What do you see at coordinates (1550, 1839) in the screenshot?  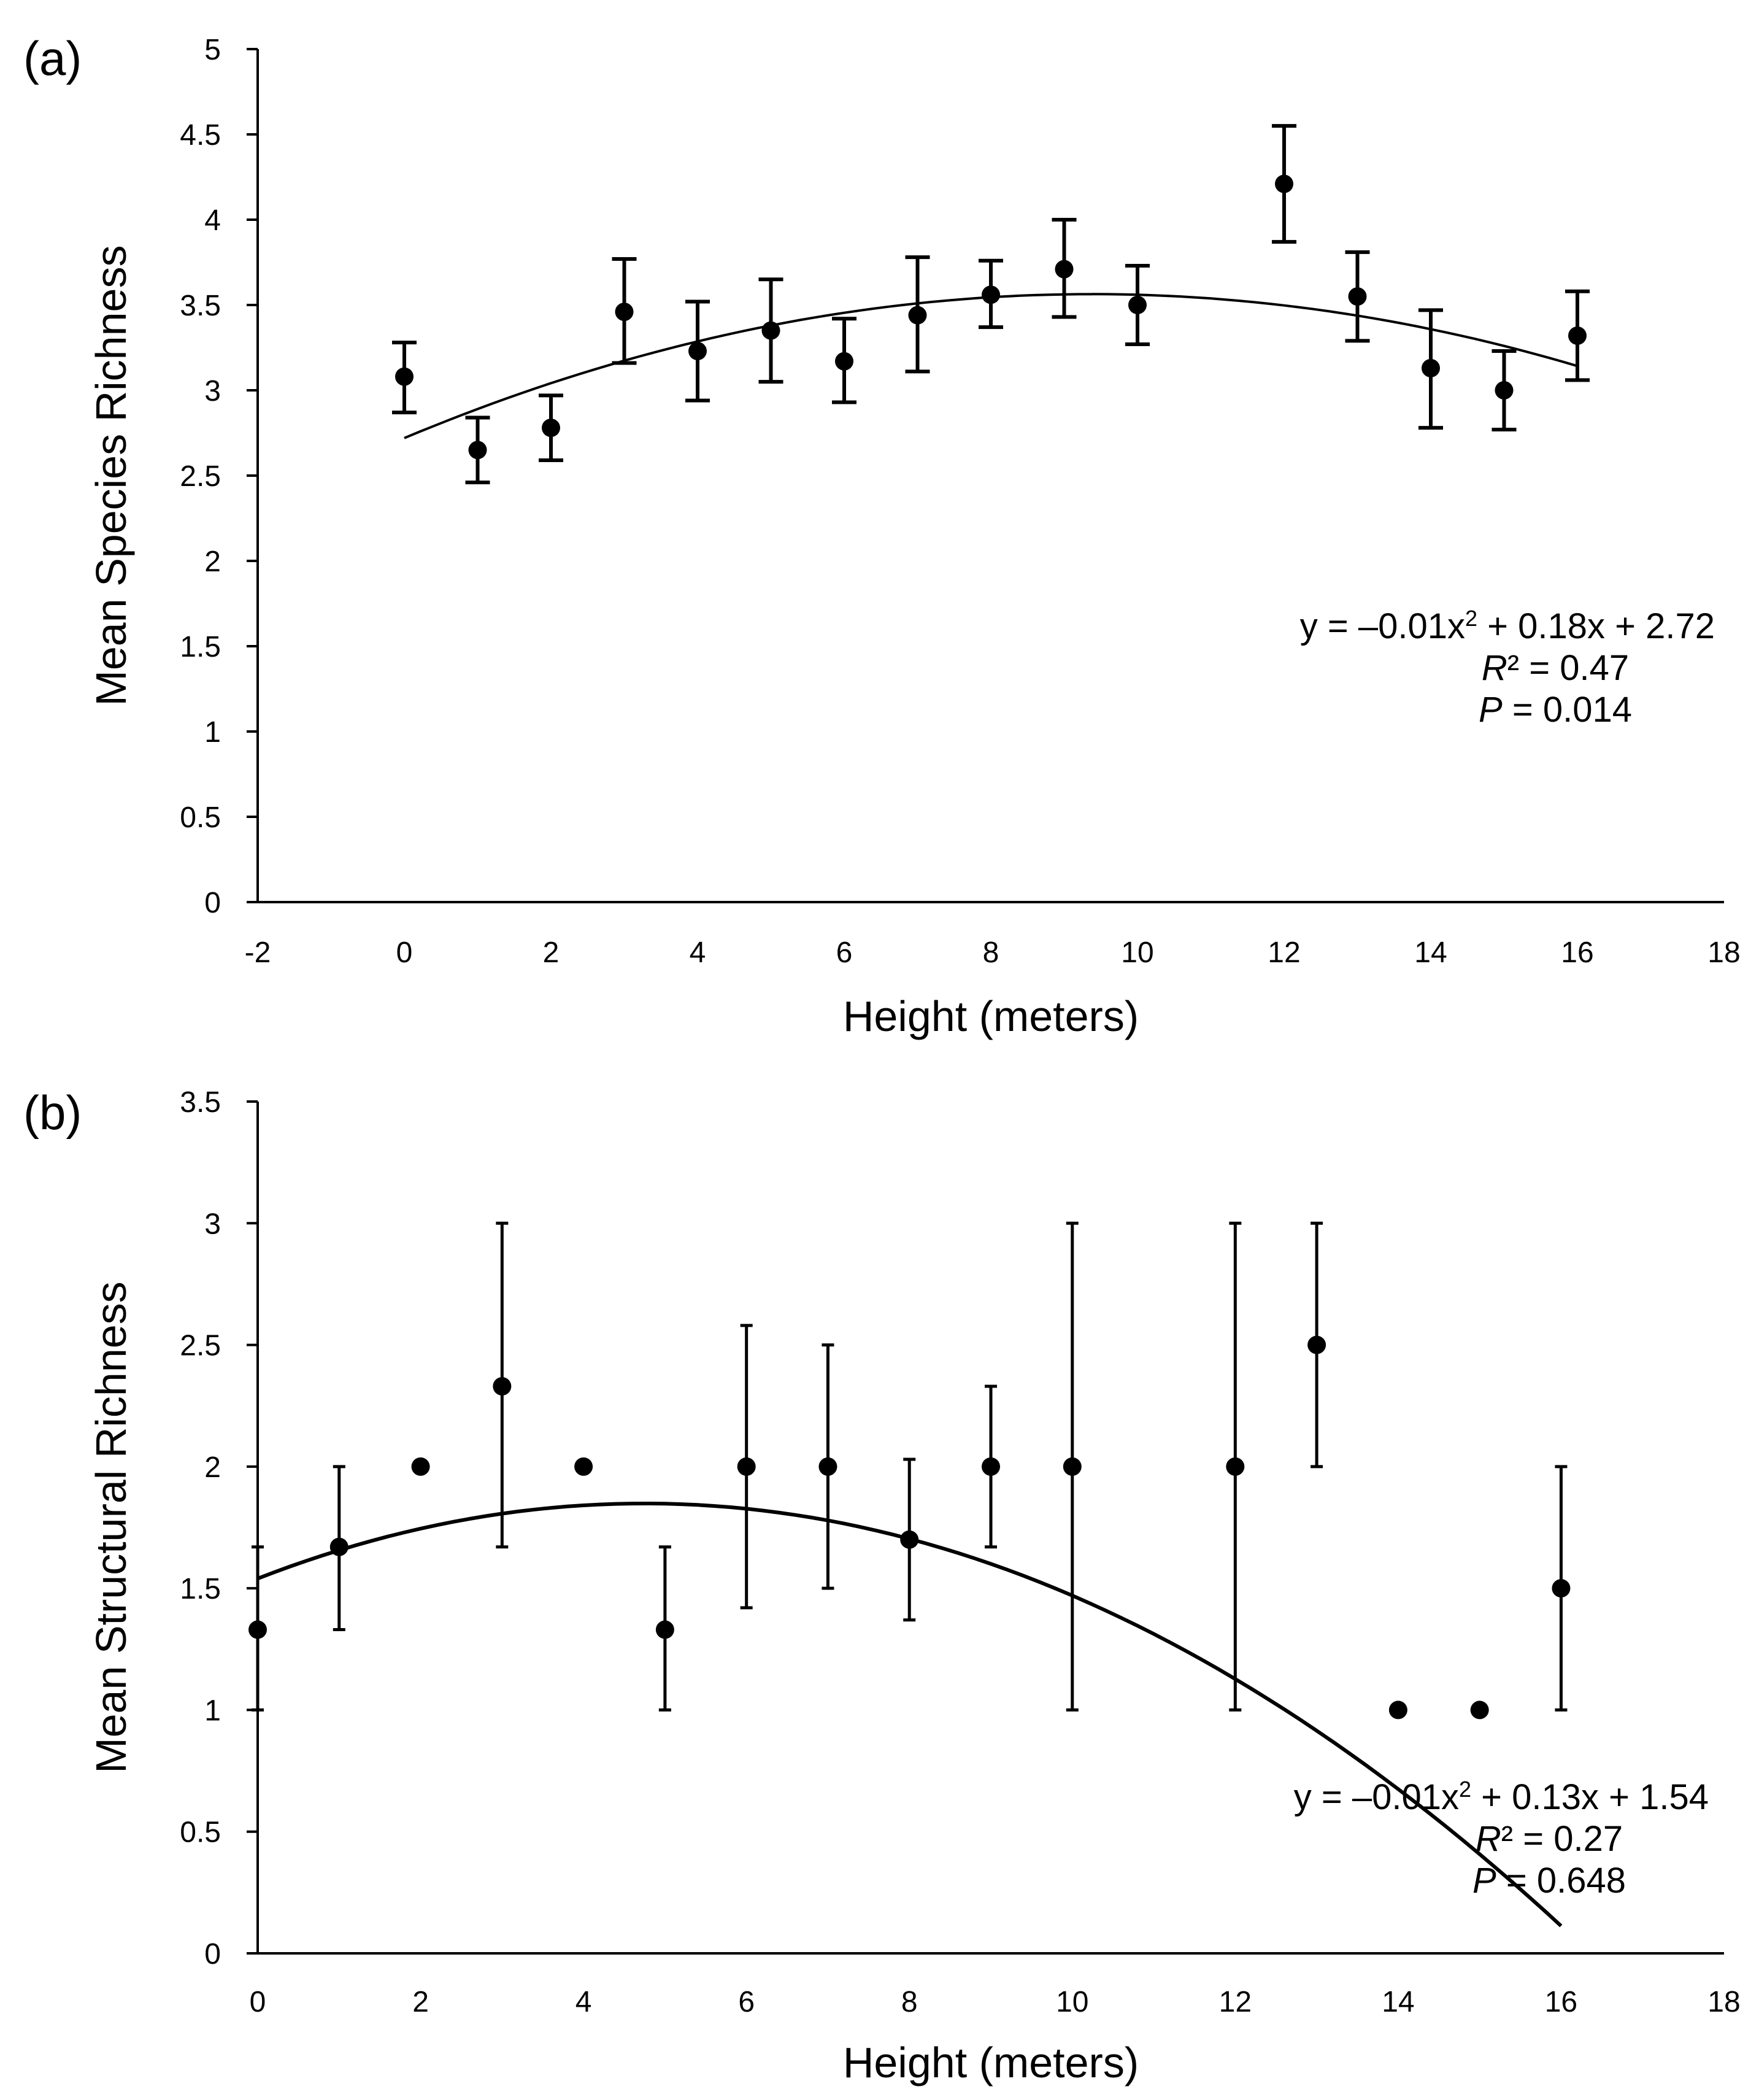 I see `r-squared-text: R² = 0.27` at bounding box center [1550, 1839].